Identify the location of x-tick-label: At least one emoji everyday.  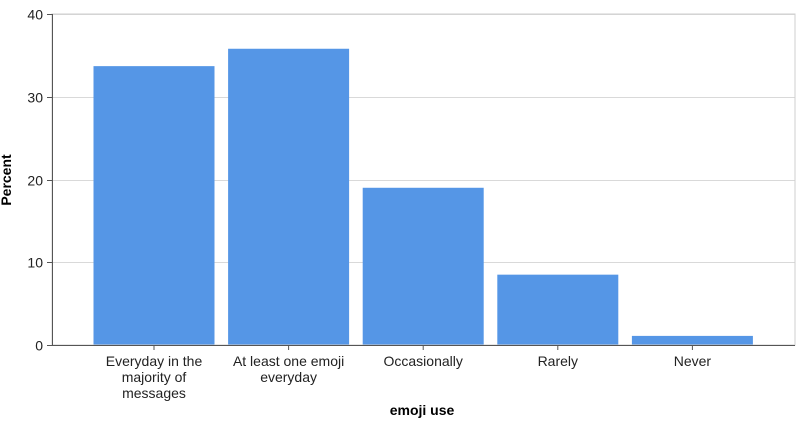
(288, 369).